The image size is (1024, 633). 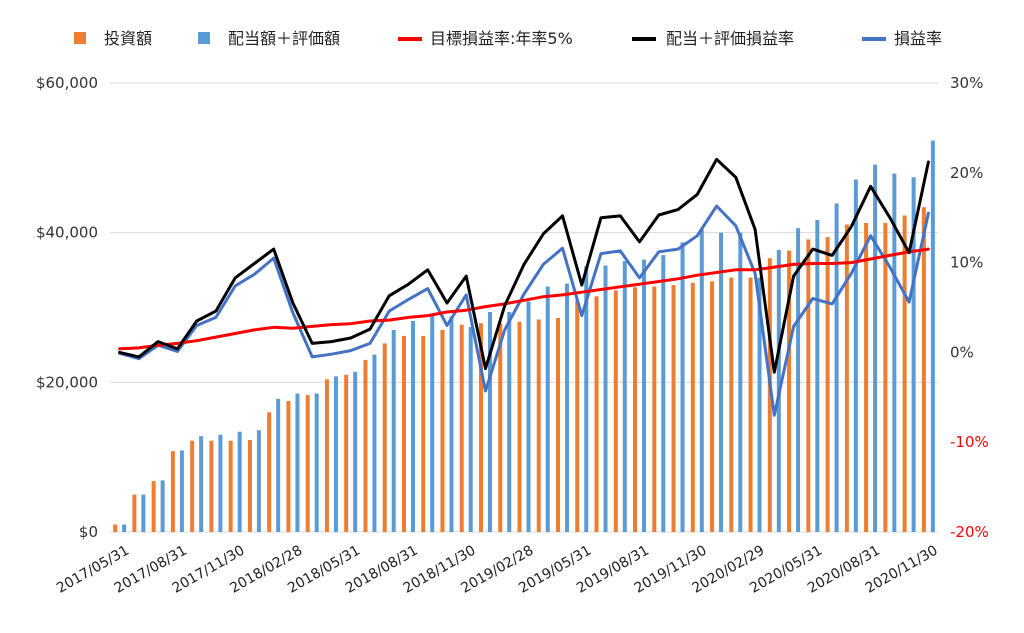 I want to click on y-left-tick: $0, so click(x=88, y=532).